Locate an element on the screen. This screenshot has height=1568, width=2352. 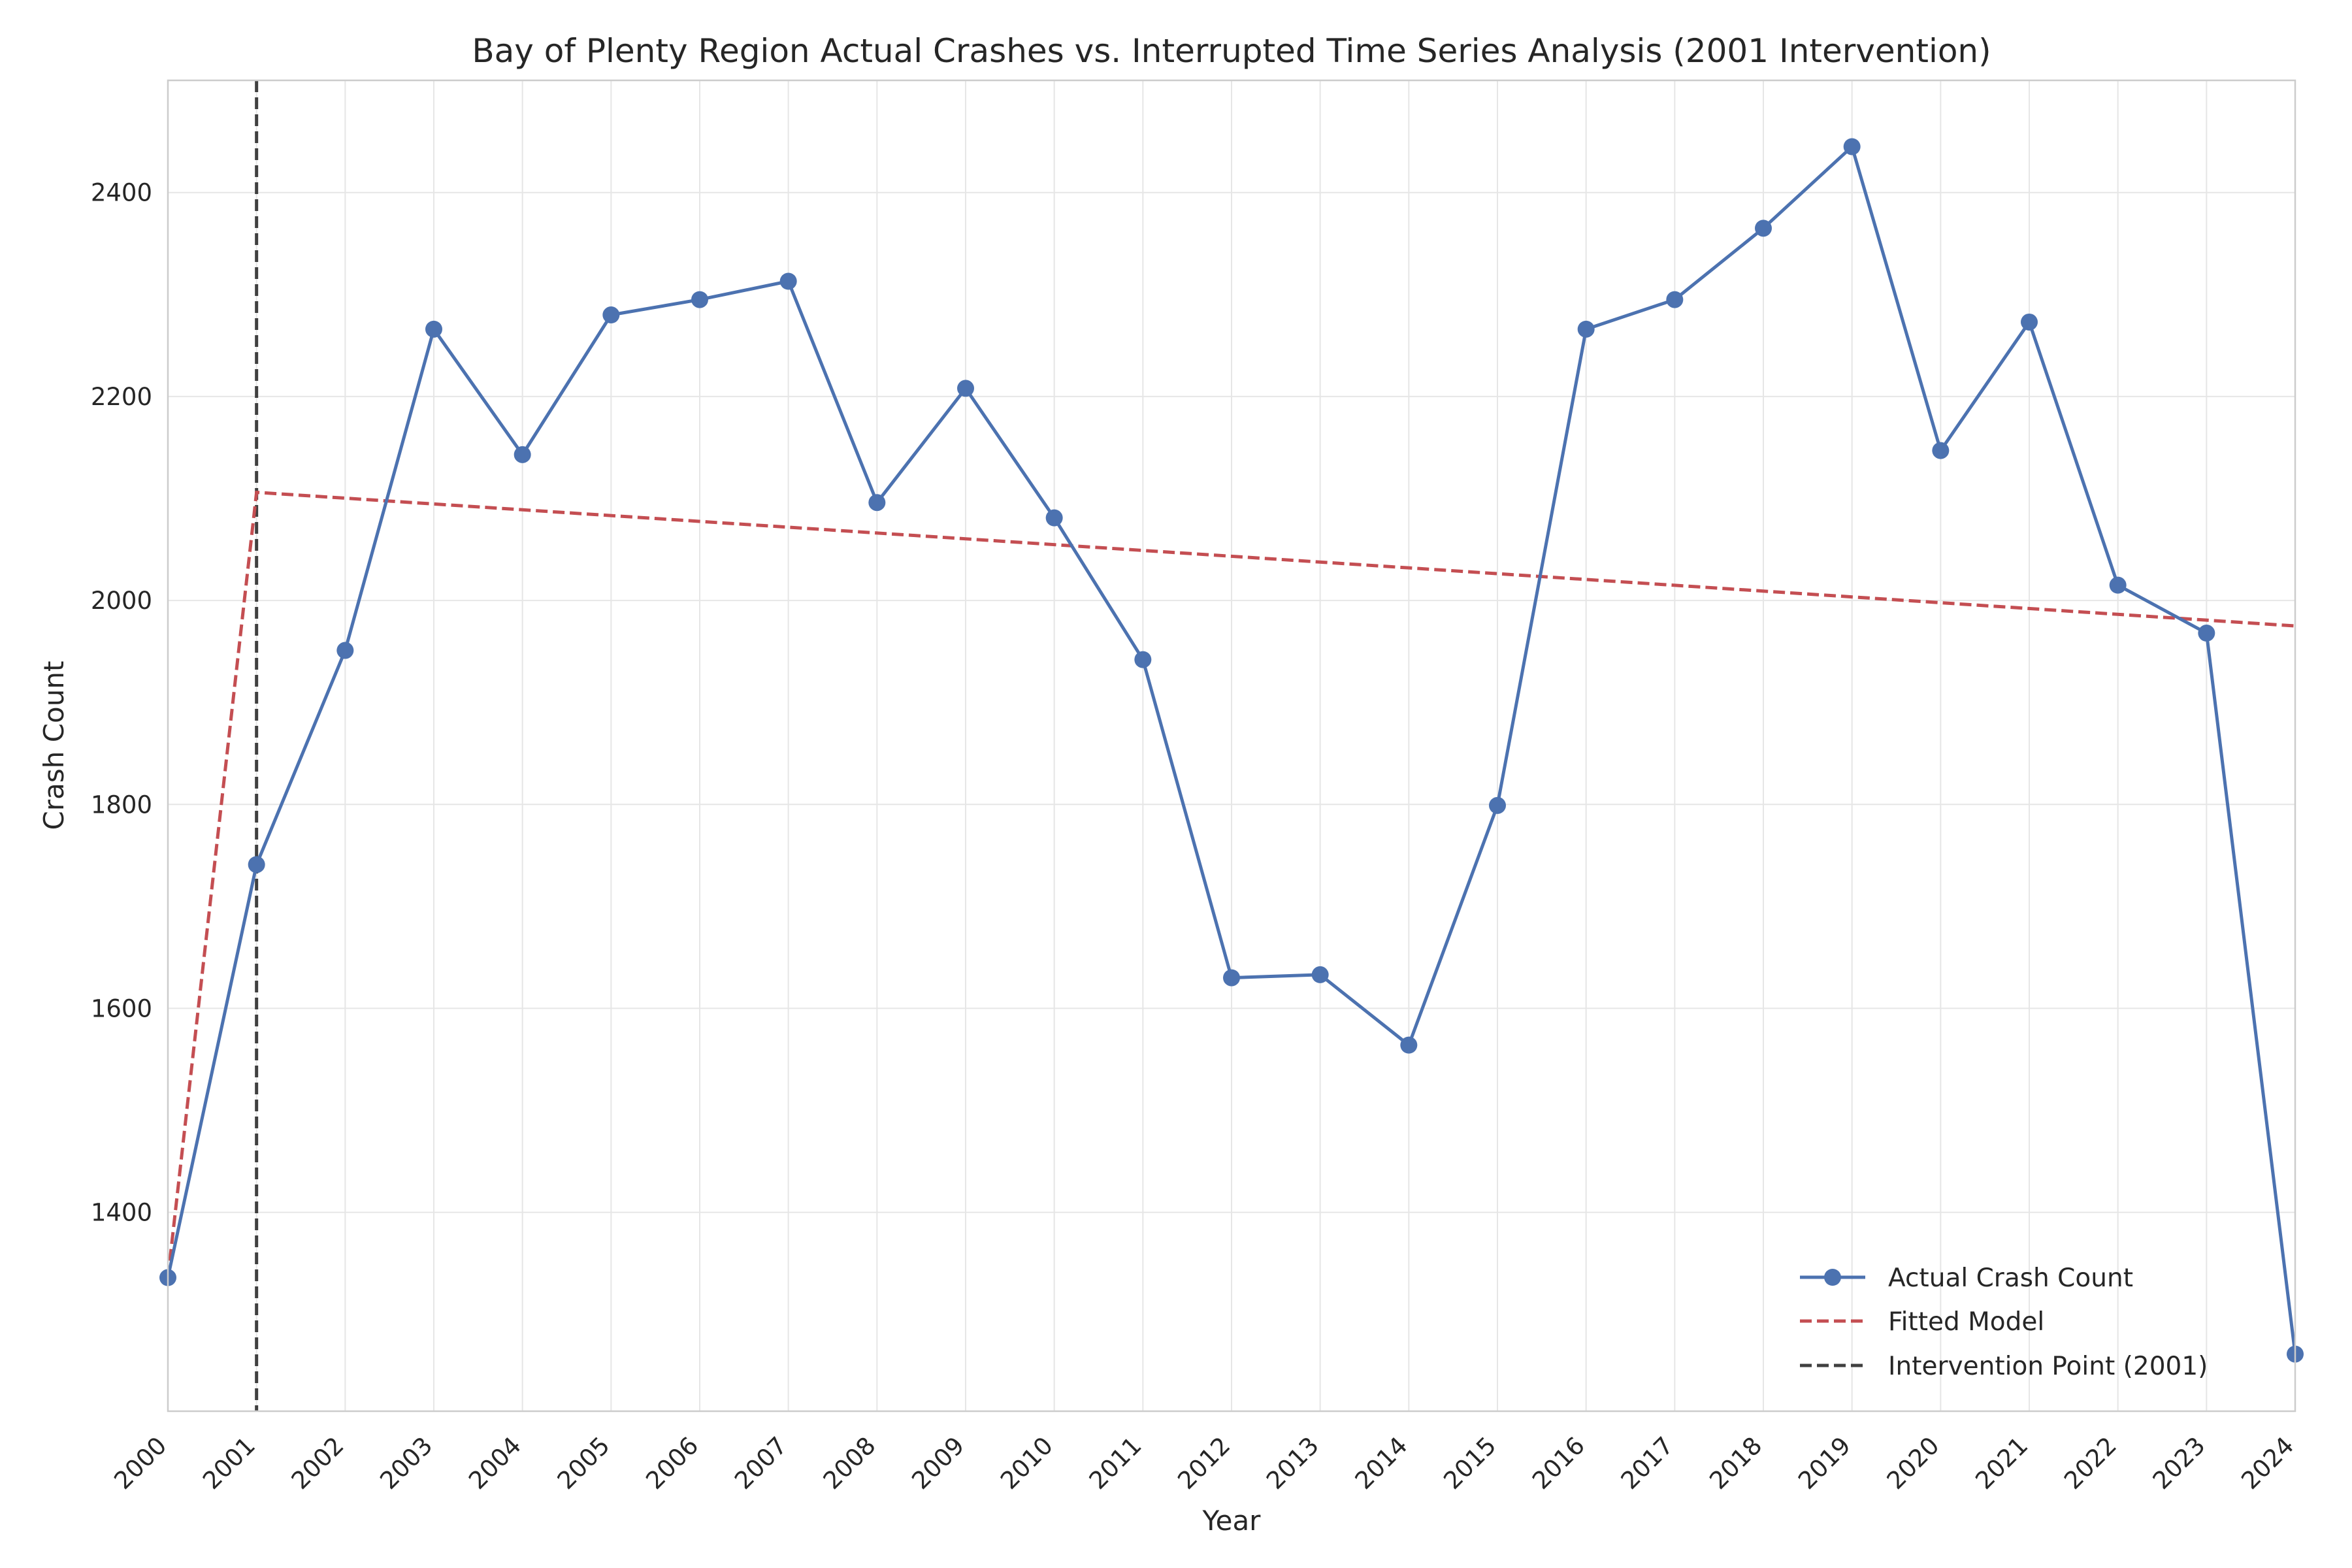
x-tick-label: 2011 is located at coordinates (1115, 1463).